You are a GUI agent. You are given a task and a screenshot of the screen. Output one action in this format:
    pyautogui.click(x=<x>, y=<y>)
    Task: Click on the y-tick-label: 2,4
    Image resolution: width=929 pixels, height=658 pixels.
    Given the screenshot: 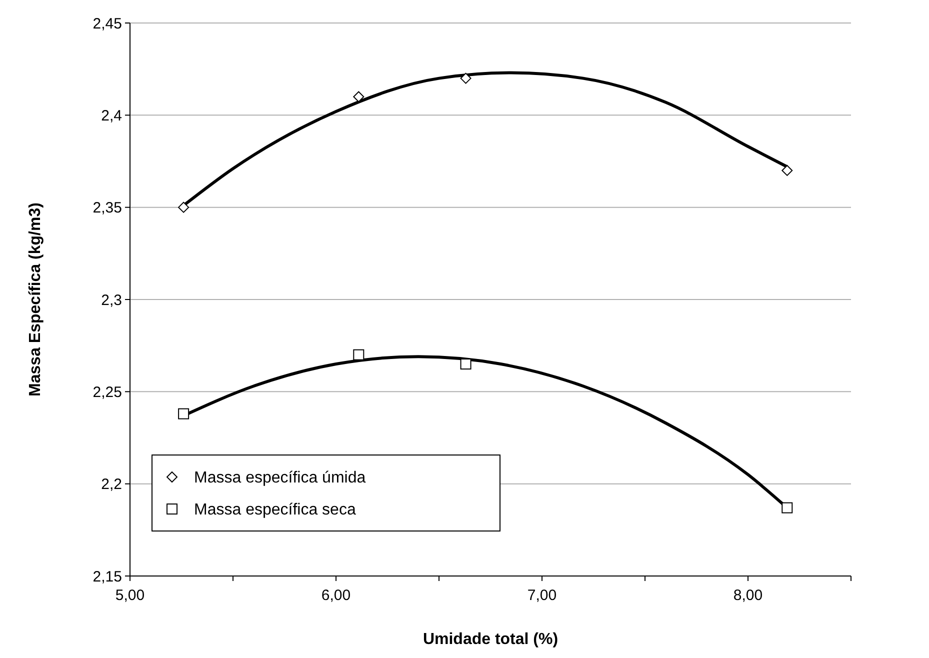 What is the action you would take?
    pyautogui.click(x=111, y=115)
    